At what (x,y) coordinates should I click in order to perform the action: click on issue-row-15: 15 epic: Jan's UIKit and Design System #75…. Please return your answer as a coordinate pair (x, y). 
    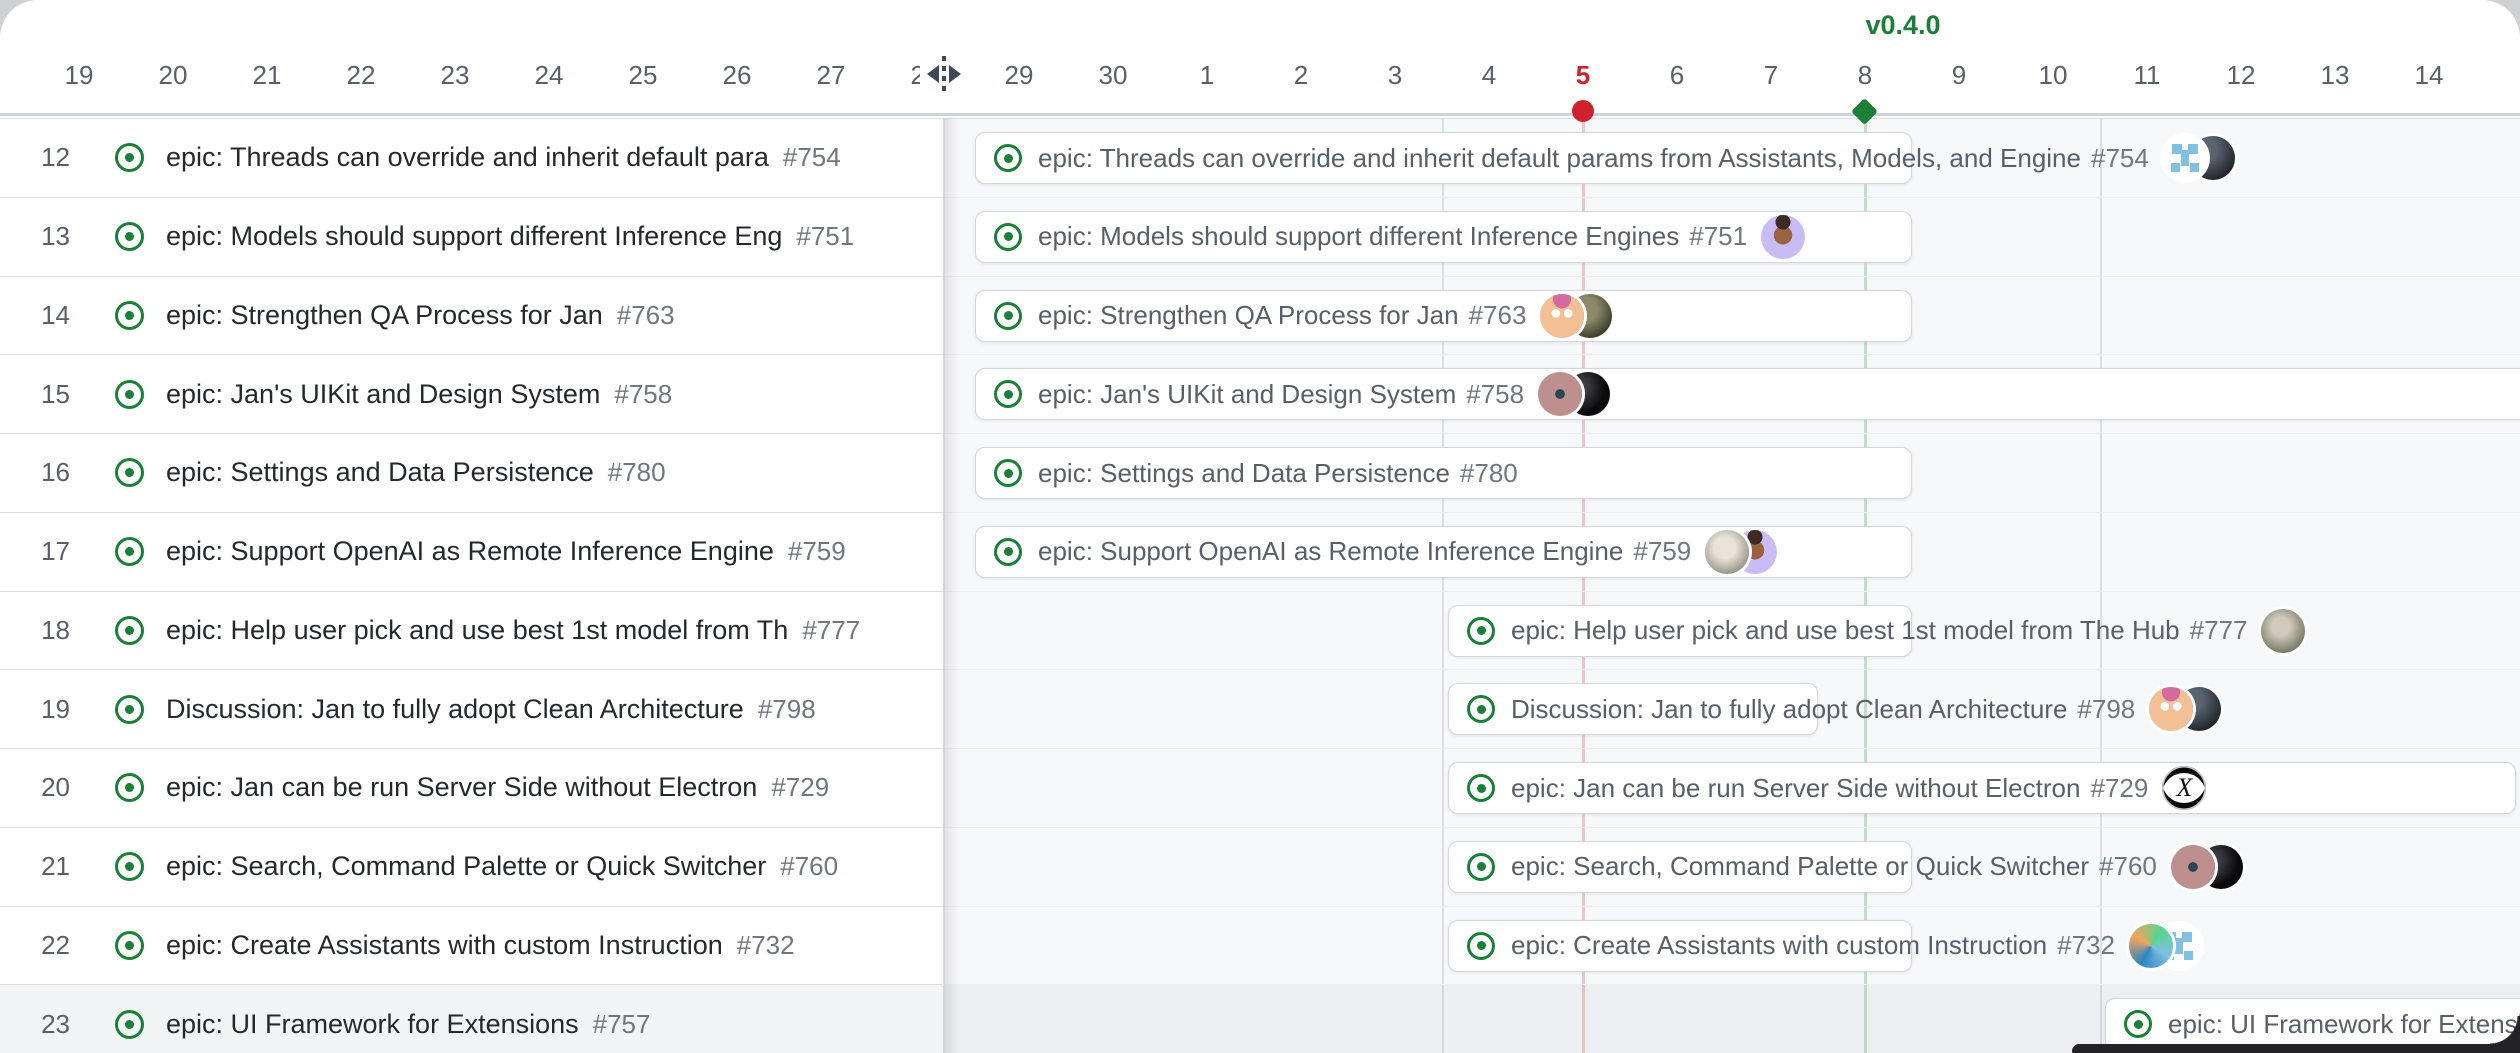
    Looking at the image, I should click on (472, 394).